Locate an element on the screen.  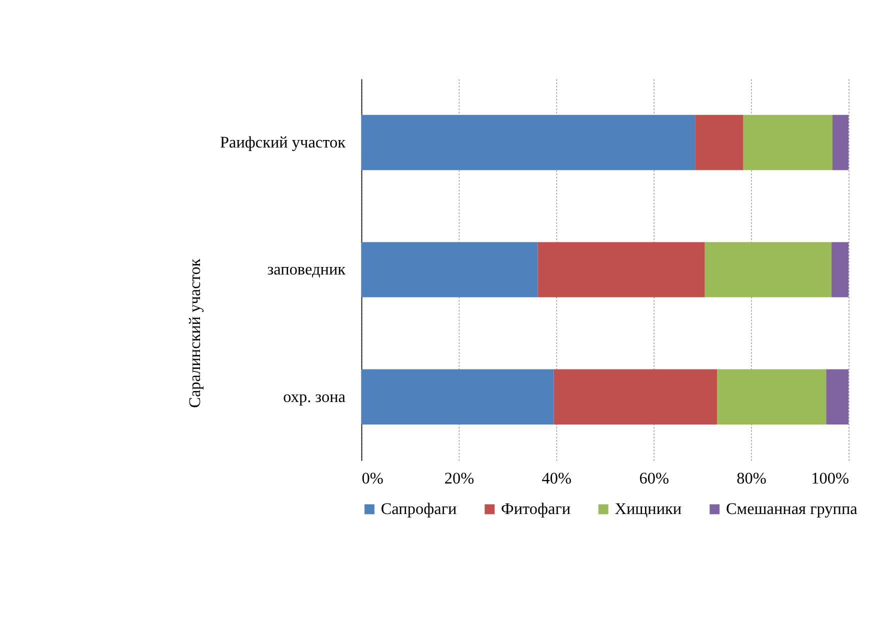
text: Саралинский участок is located at coordinates (195, 333).